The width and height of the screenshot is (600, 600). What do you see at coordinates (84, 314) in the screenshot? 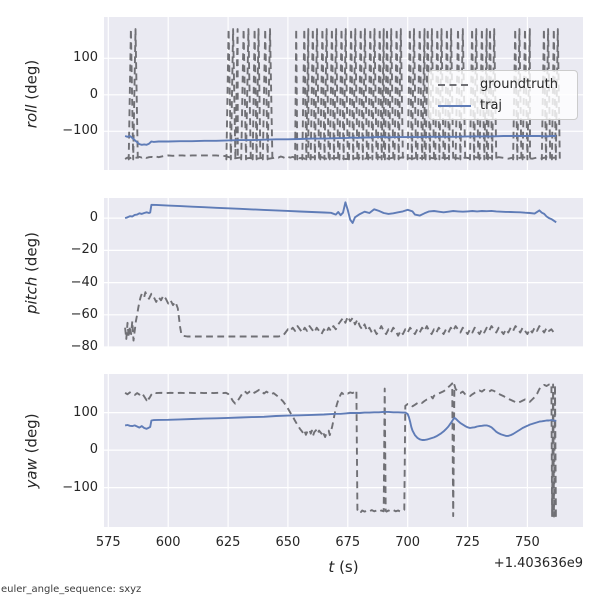
I see `pitch-ytick-label: −60` at bounding box center [84, 314].